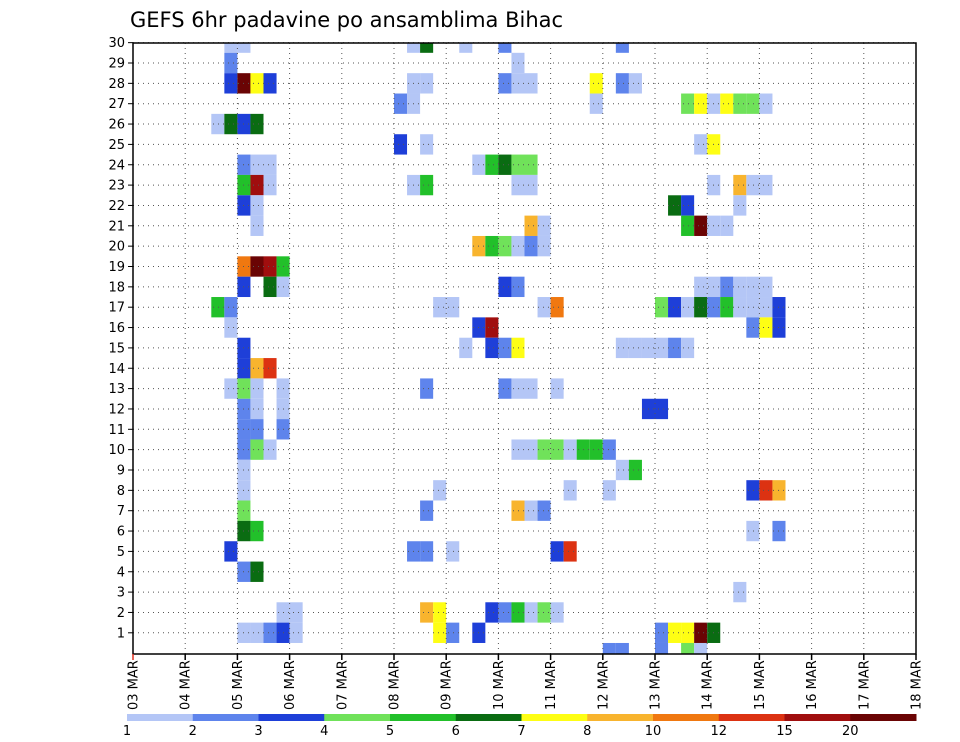 The image size is (960, 742). What do you see at coordinates (121, 532) in the screenshot?
I see `y-tick-label: 6` at bounding box center [121, 532].